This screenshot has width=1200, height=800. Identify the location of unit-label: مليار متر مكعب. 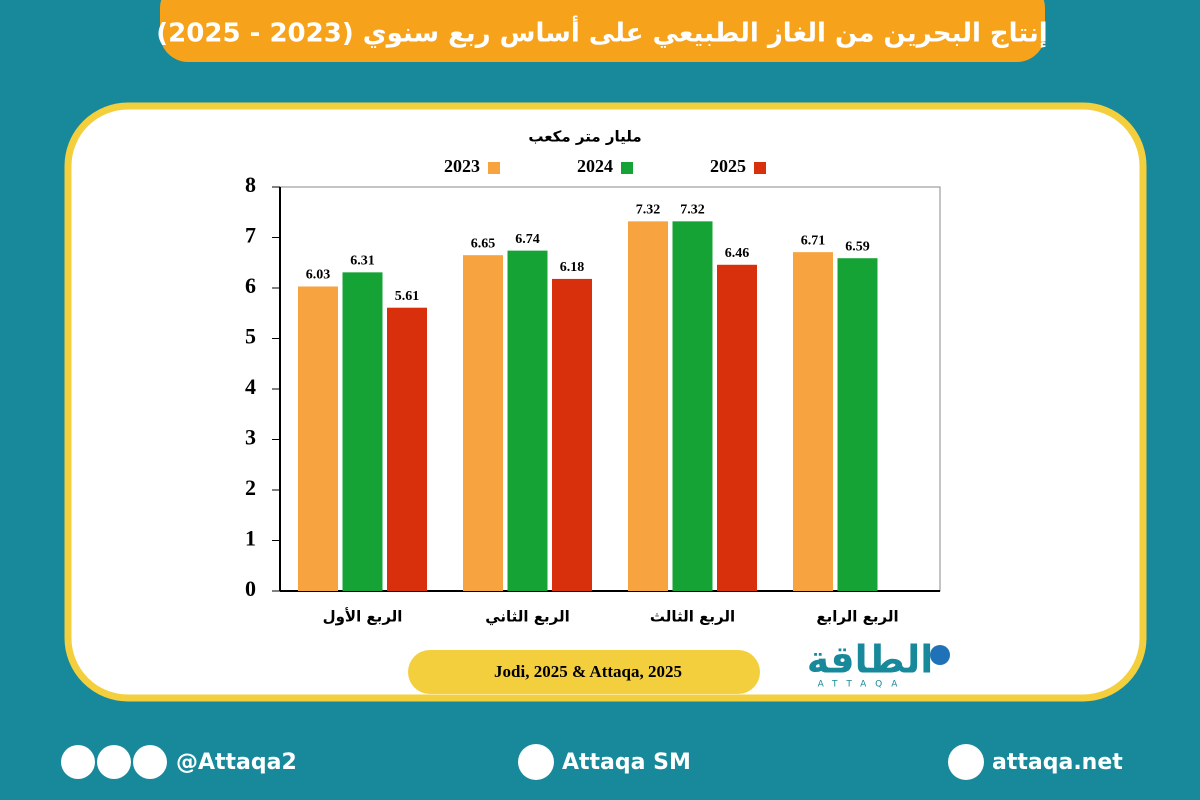
(584, 137).